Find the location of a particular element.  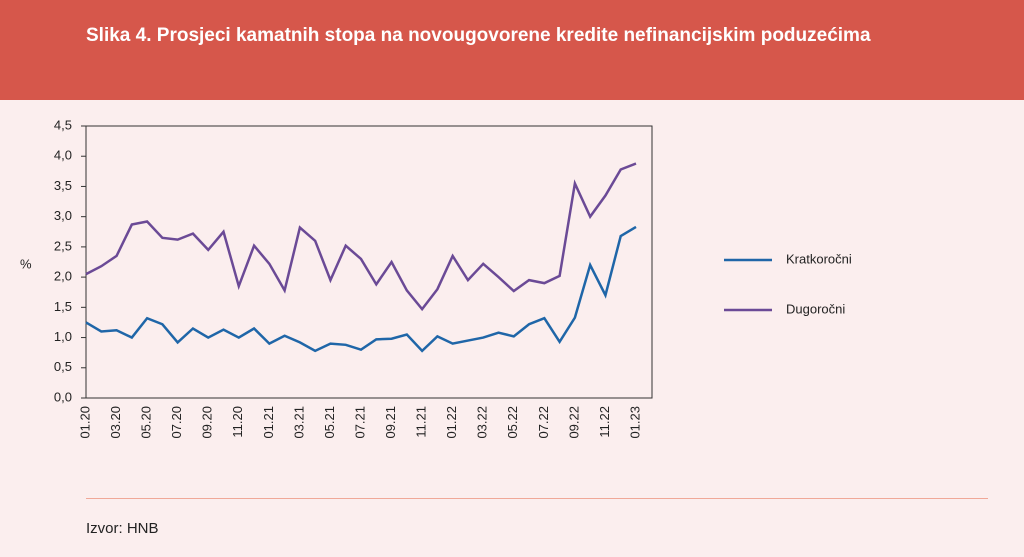

legend-label: Dugoročni is located at coordinates (815, 308).